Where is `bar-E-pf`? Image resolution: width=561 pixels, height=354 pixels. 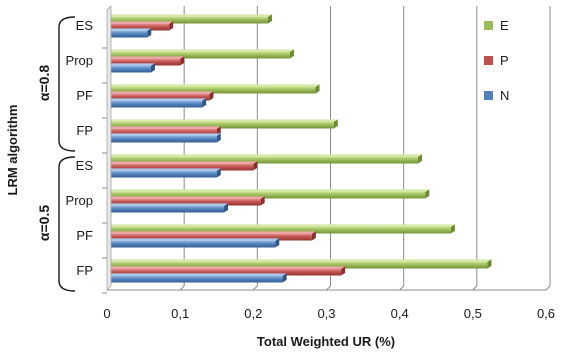
bar-E-pf is located at coordinates (279, 230).